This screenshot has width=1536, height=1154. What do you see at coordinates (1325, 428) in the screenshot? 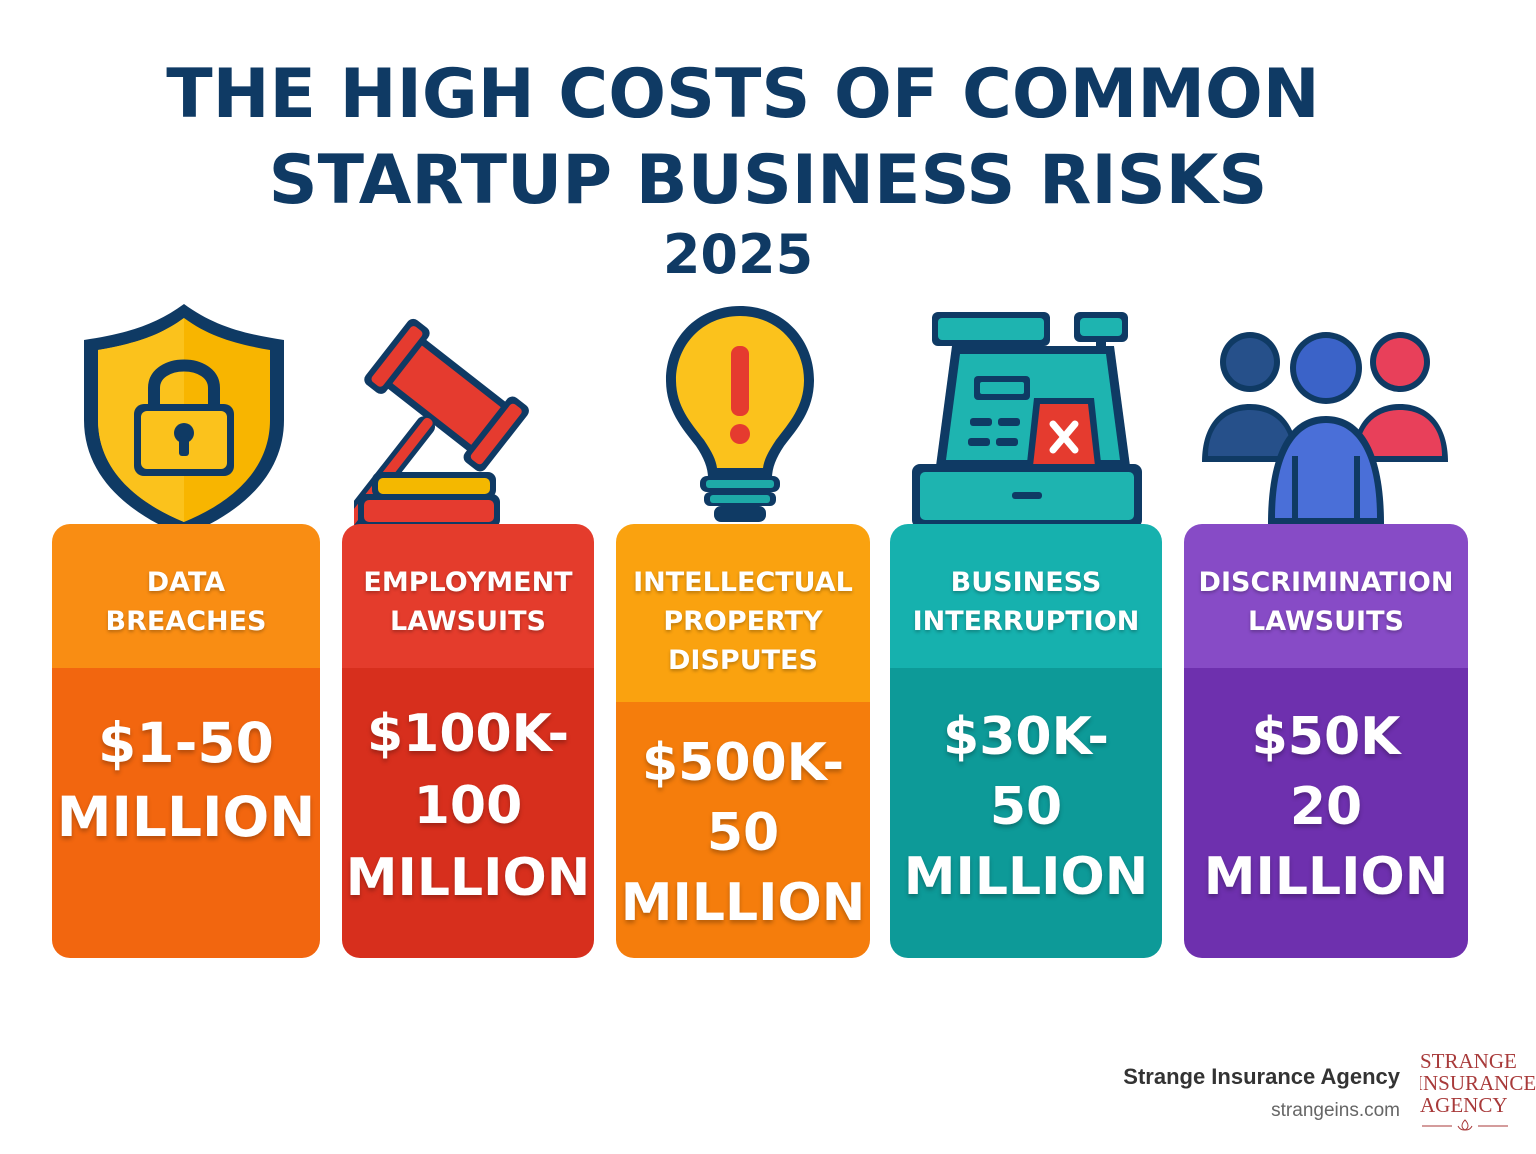
I see `people-group-icon` at bounding box center [1325, 428].